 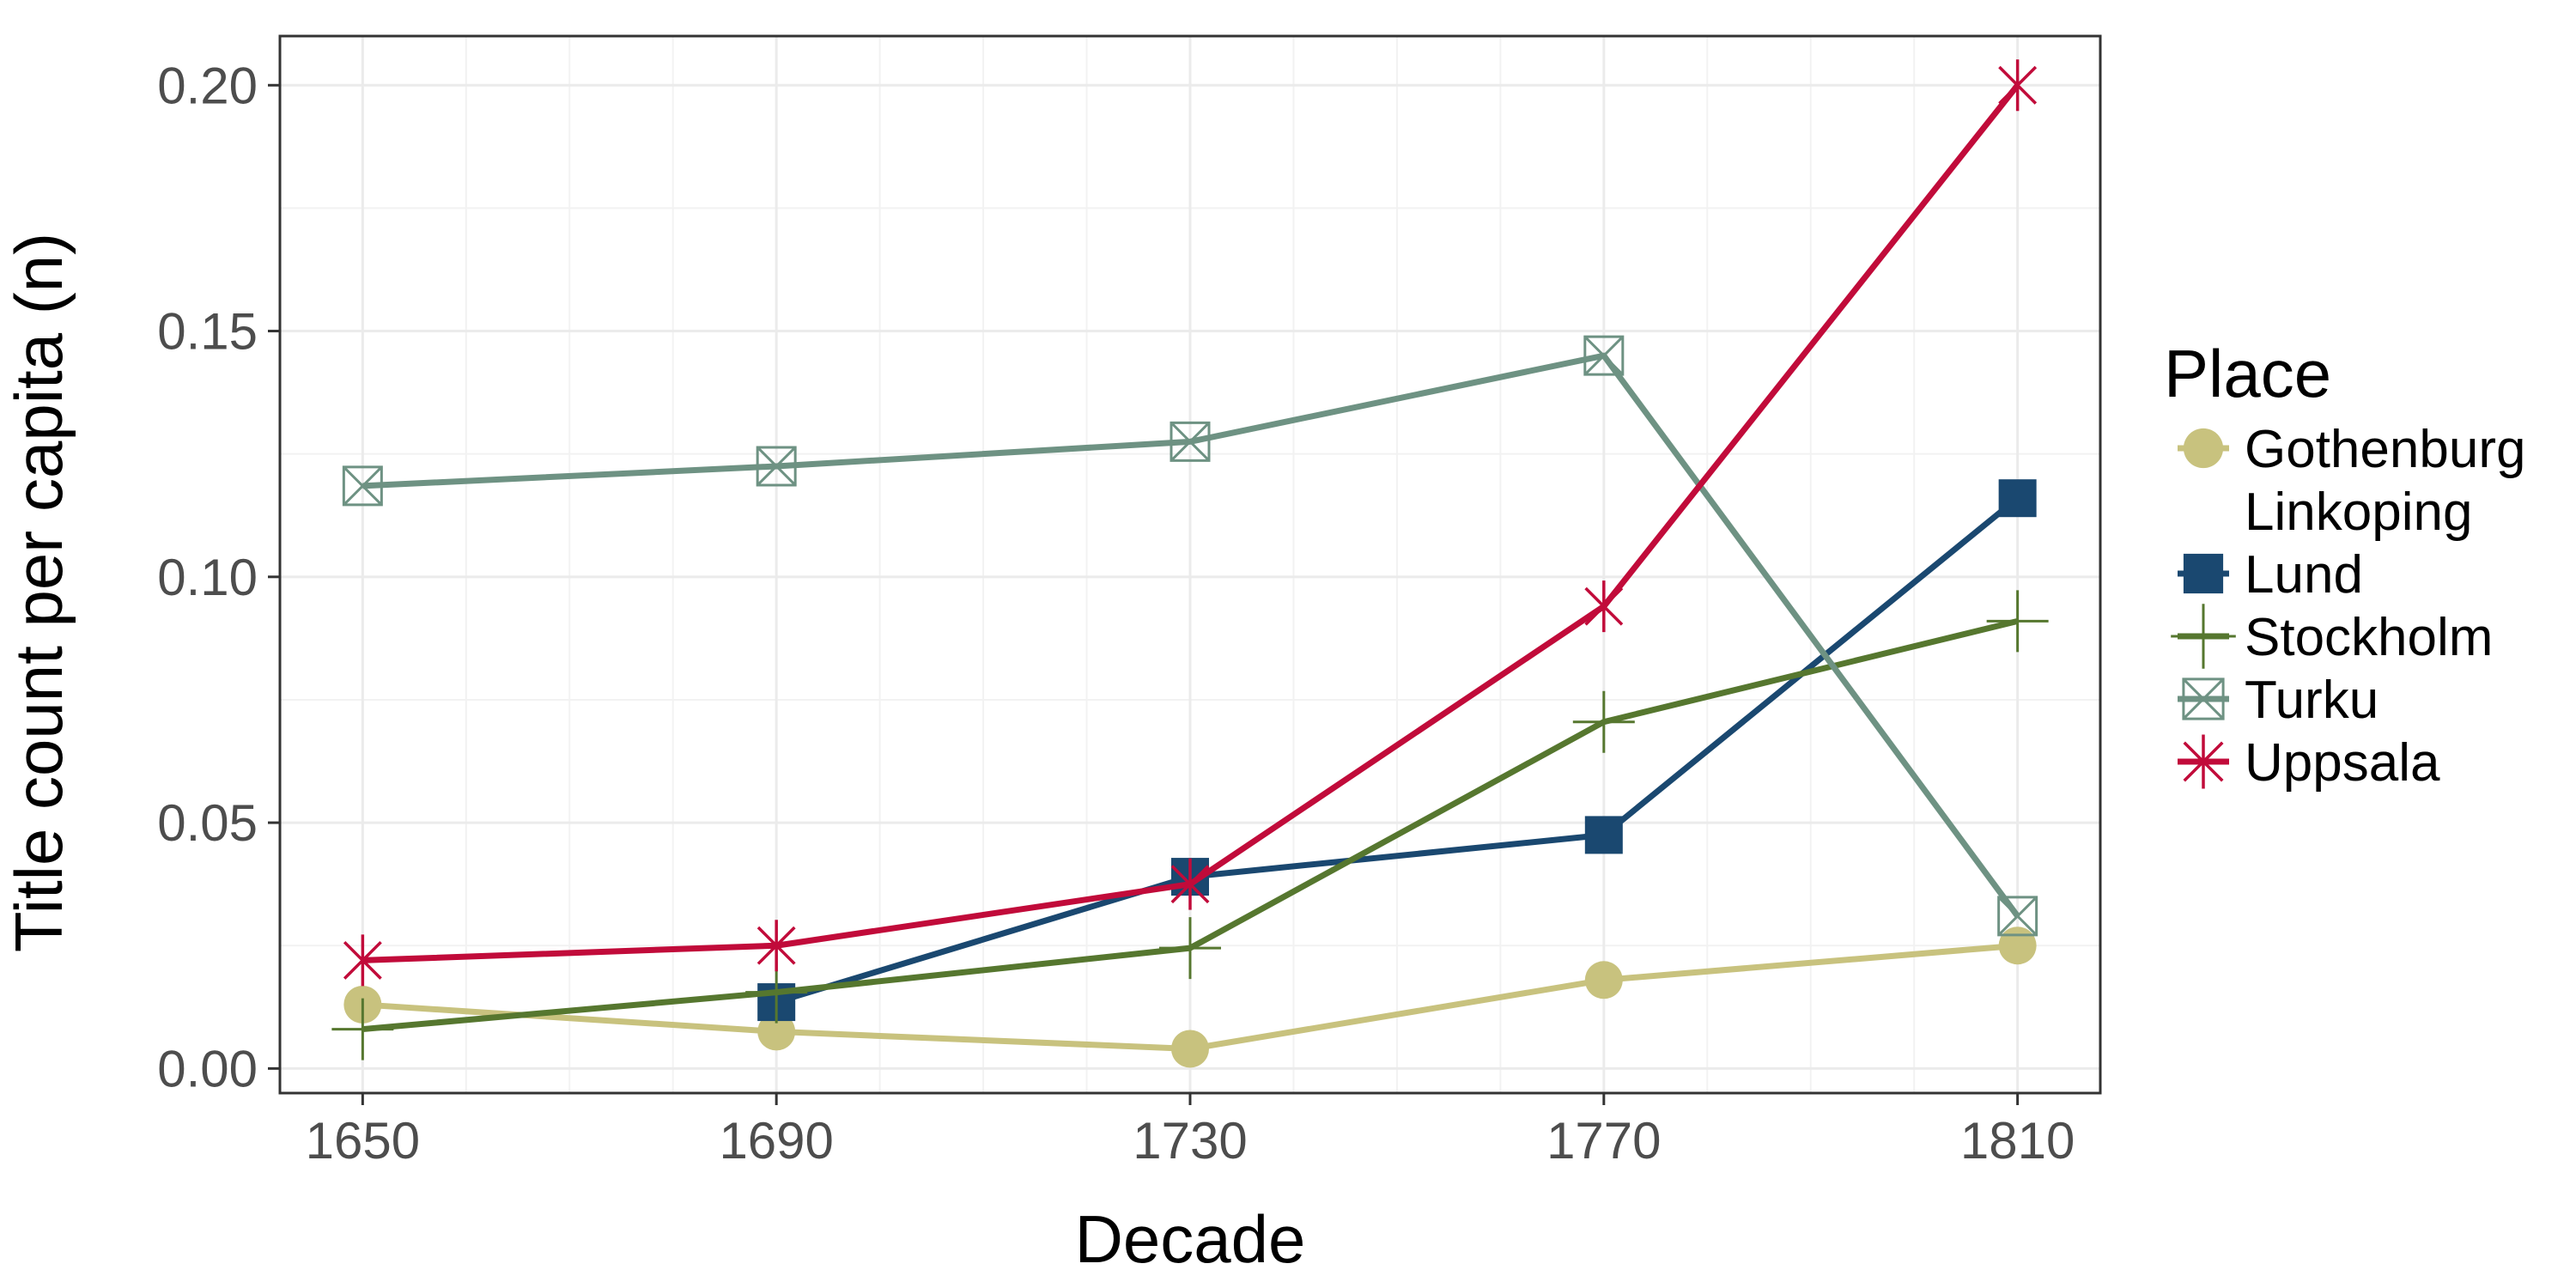 I want to click on legend-item-gothenburg: Gothenburg, so click(x=2351, y=450).